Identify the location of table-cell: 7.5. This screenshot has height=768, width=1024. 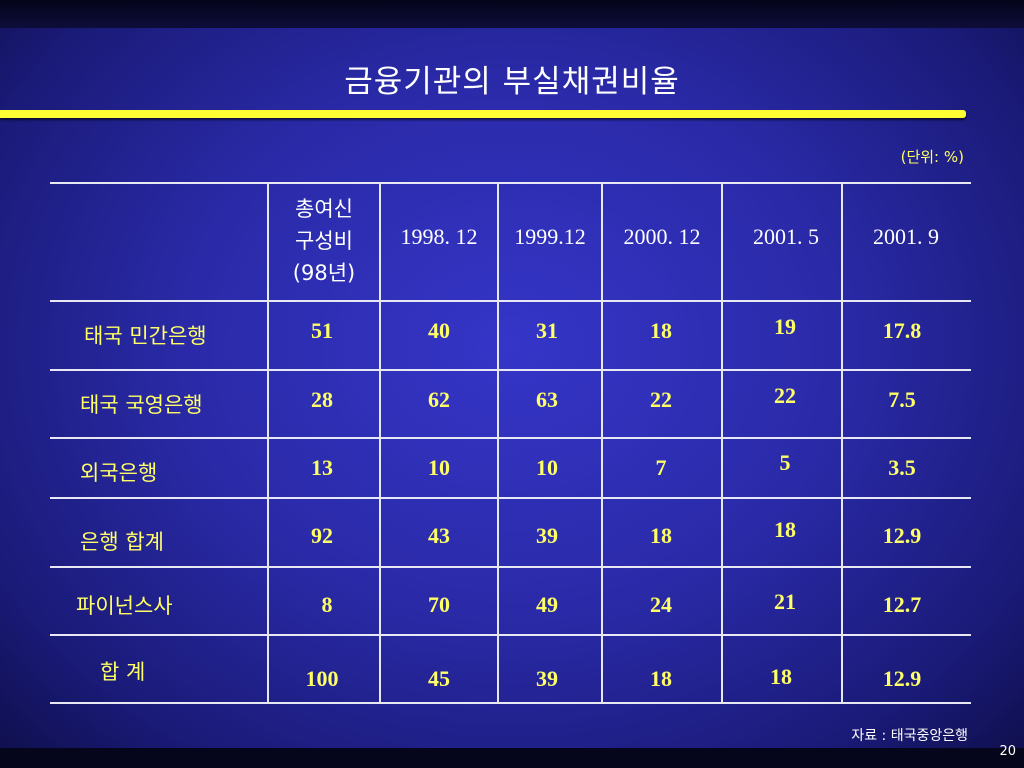
(902, 399).